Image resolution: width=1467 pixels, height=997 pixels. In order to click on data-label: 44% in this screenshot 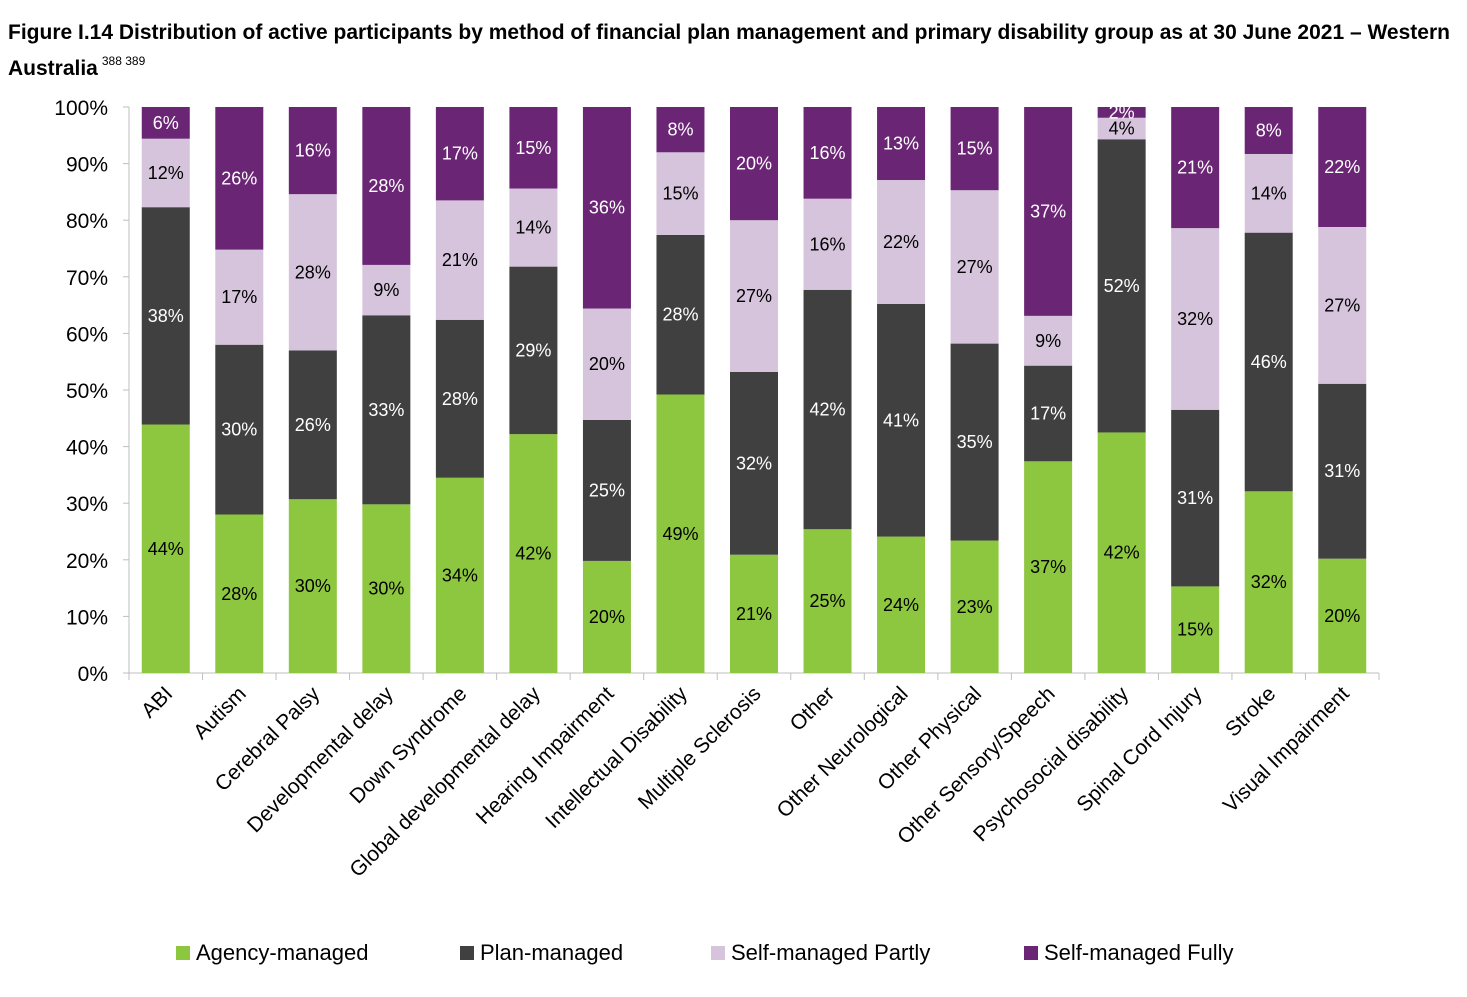, I will do `click(166, 549)`.